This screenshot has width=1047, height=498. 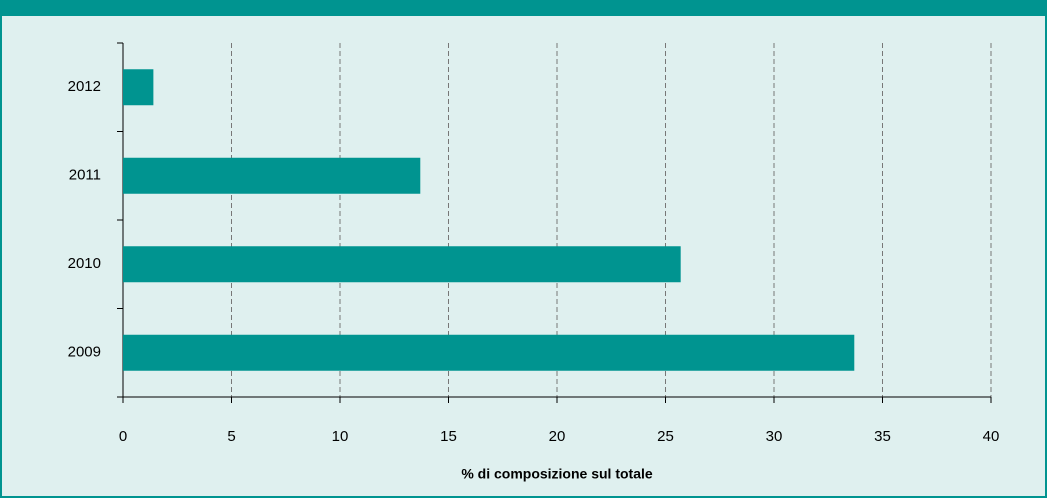 I want to click on x-tick-label: 5, so click(x=231, y=436).